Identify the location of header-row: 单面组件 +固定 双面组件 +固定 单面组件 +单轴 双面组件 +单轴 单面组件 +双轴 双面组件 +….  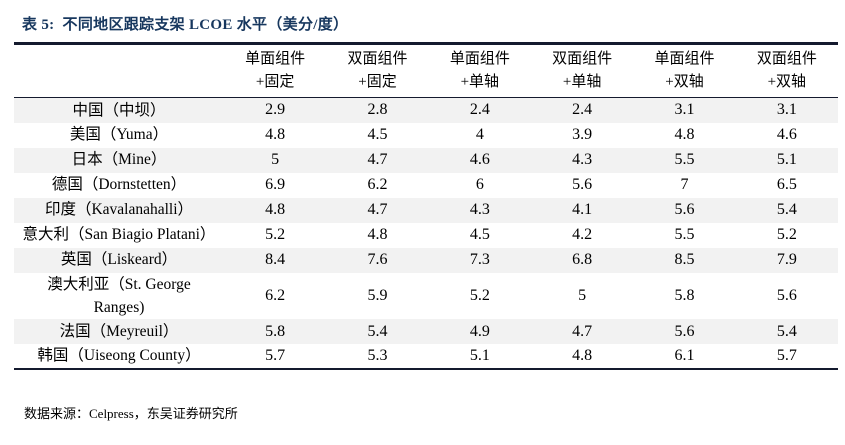
(426, 70).